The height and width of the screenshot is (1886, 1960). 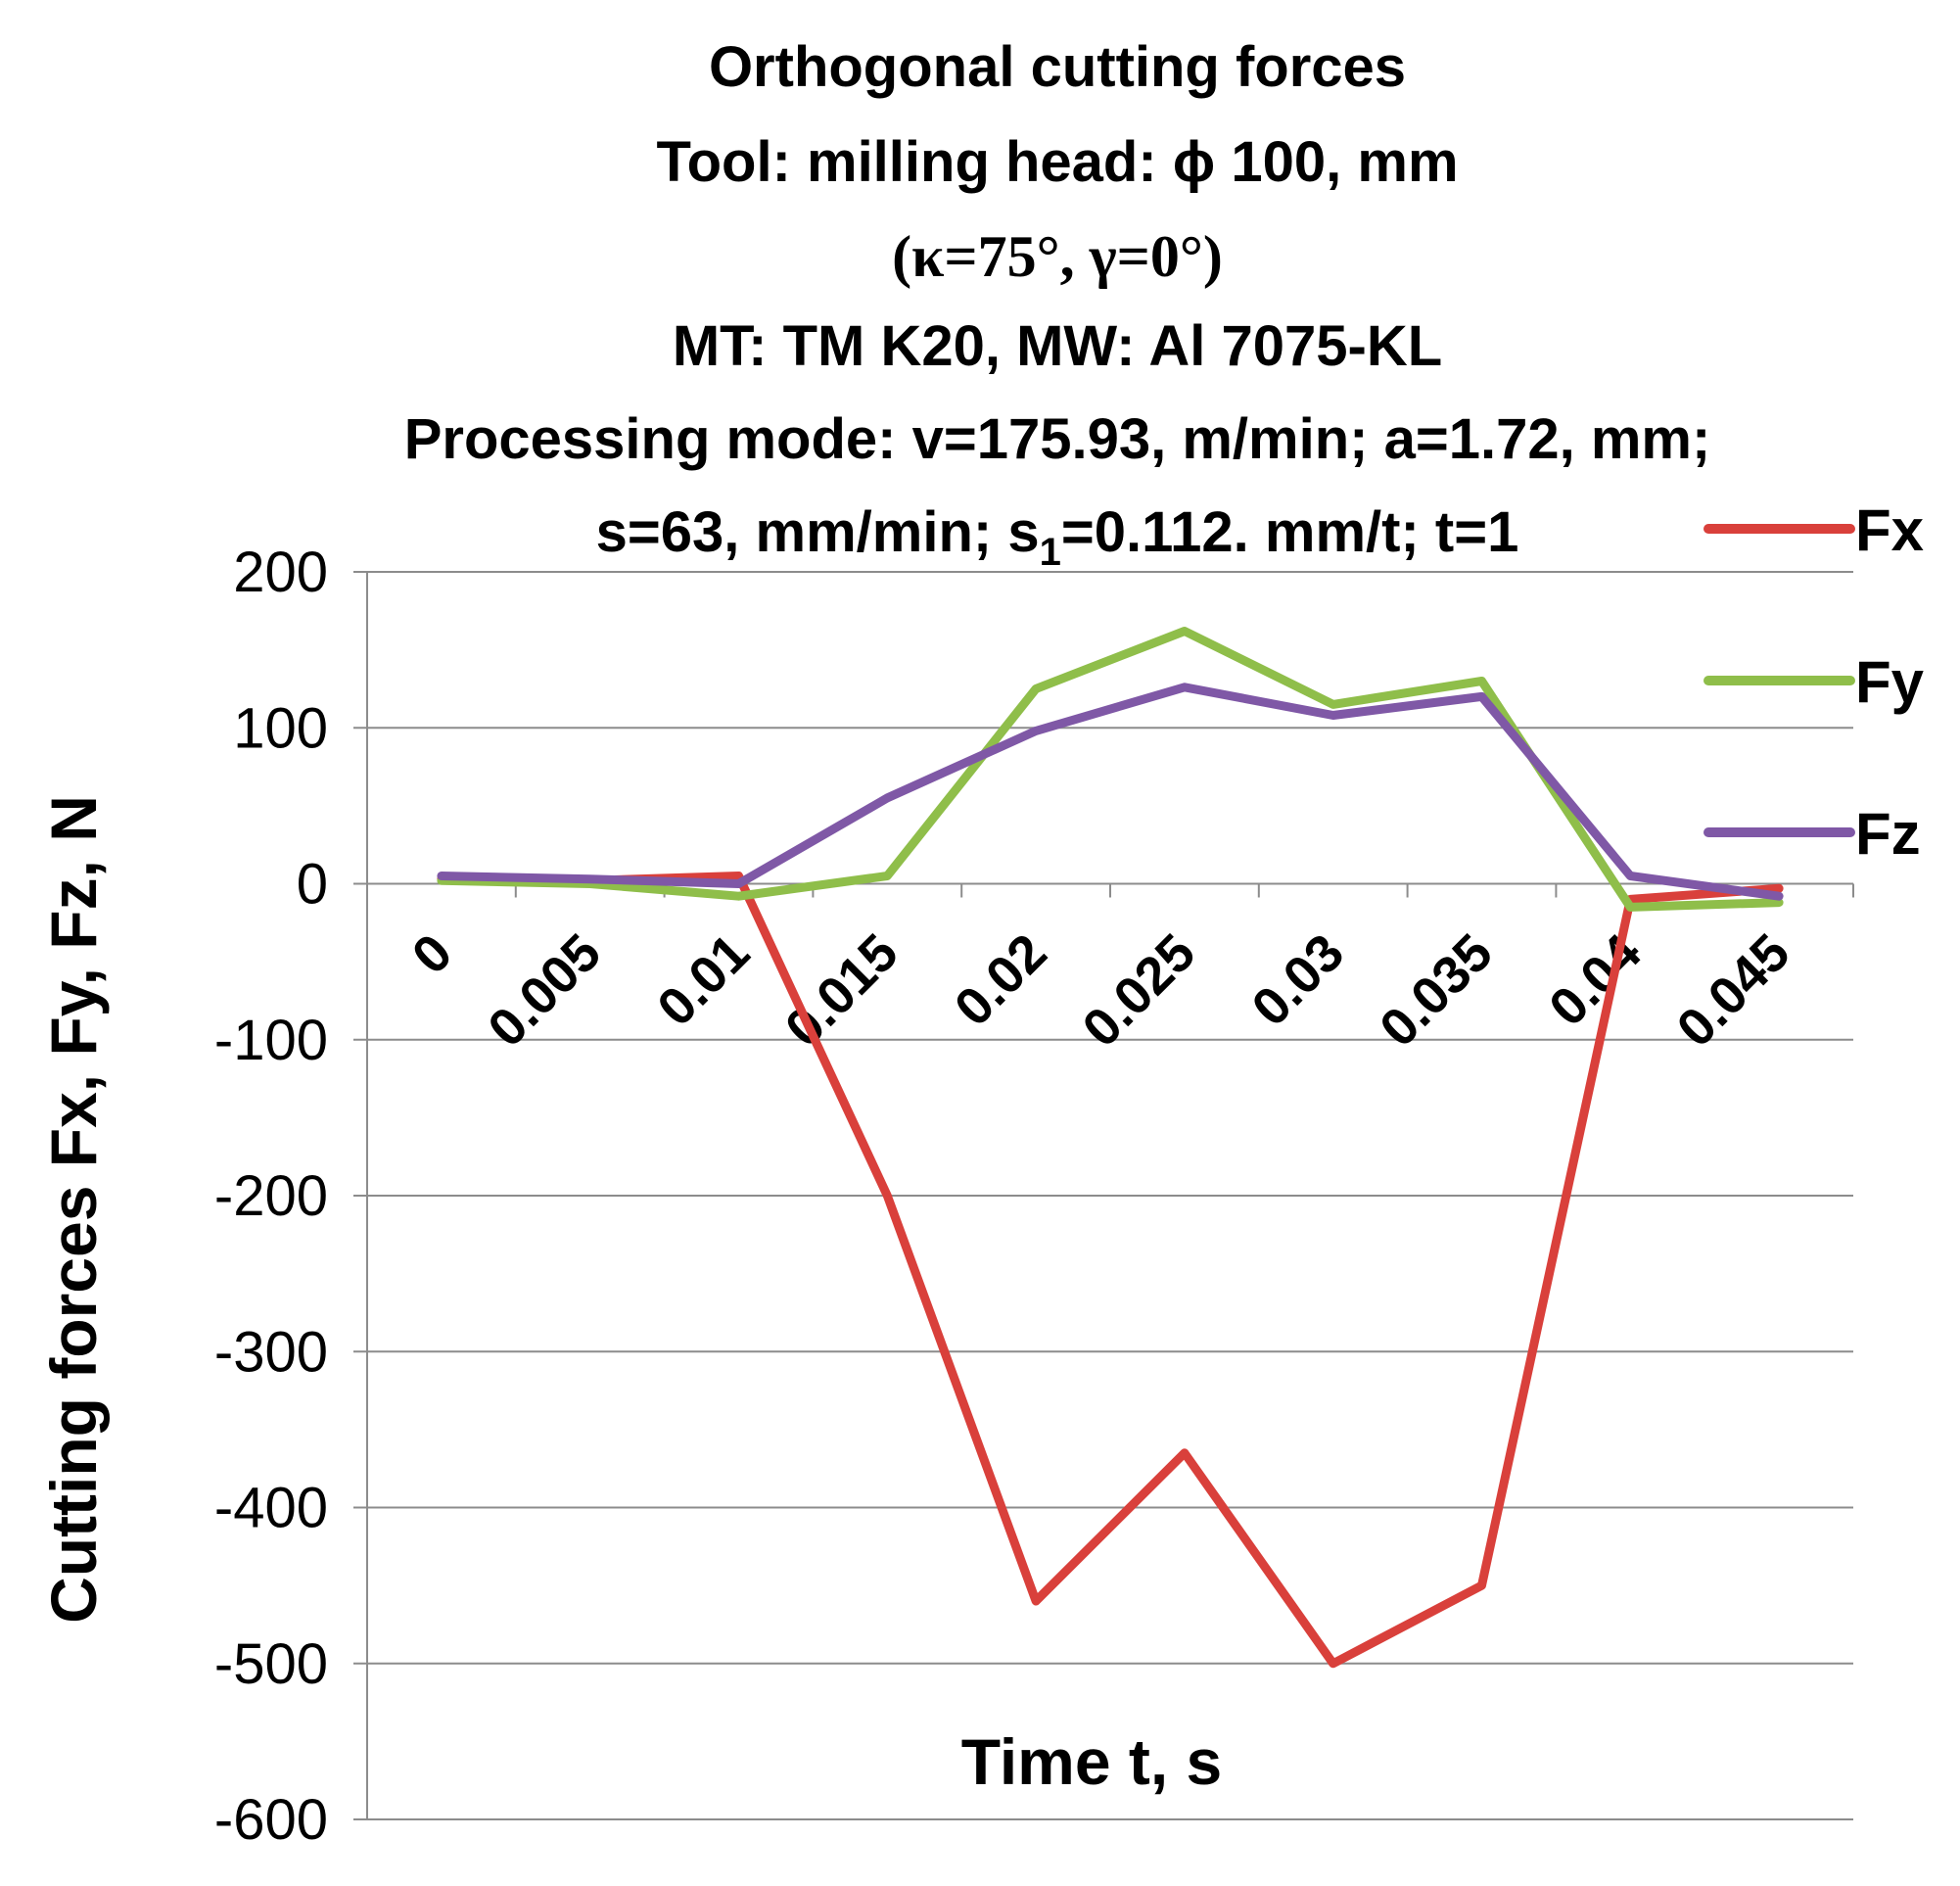 What do you see at coordinates (1057, 256) in the screenshot?
I see `title-line-3: (κ=75°, γ=0°)` at bounding box center [1057, 256].